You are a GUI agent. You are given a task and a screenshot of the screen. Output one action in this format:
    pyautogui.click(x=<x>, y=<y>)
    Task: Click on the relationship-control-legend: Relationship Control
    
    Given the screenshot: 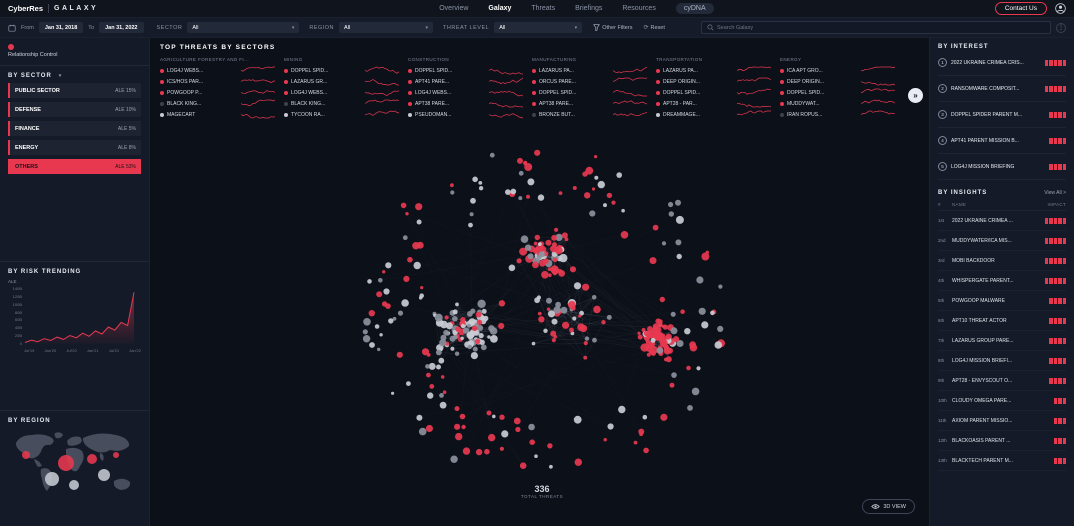 What is the action you would take?
    pyautogui.click(x=74, y=51)
    